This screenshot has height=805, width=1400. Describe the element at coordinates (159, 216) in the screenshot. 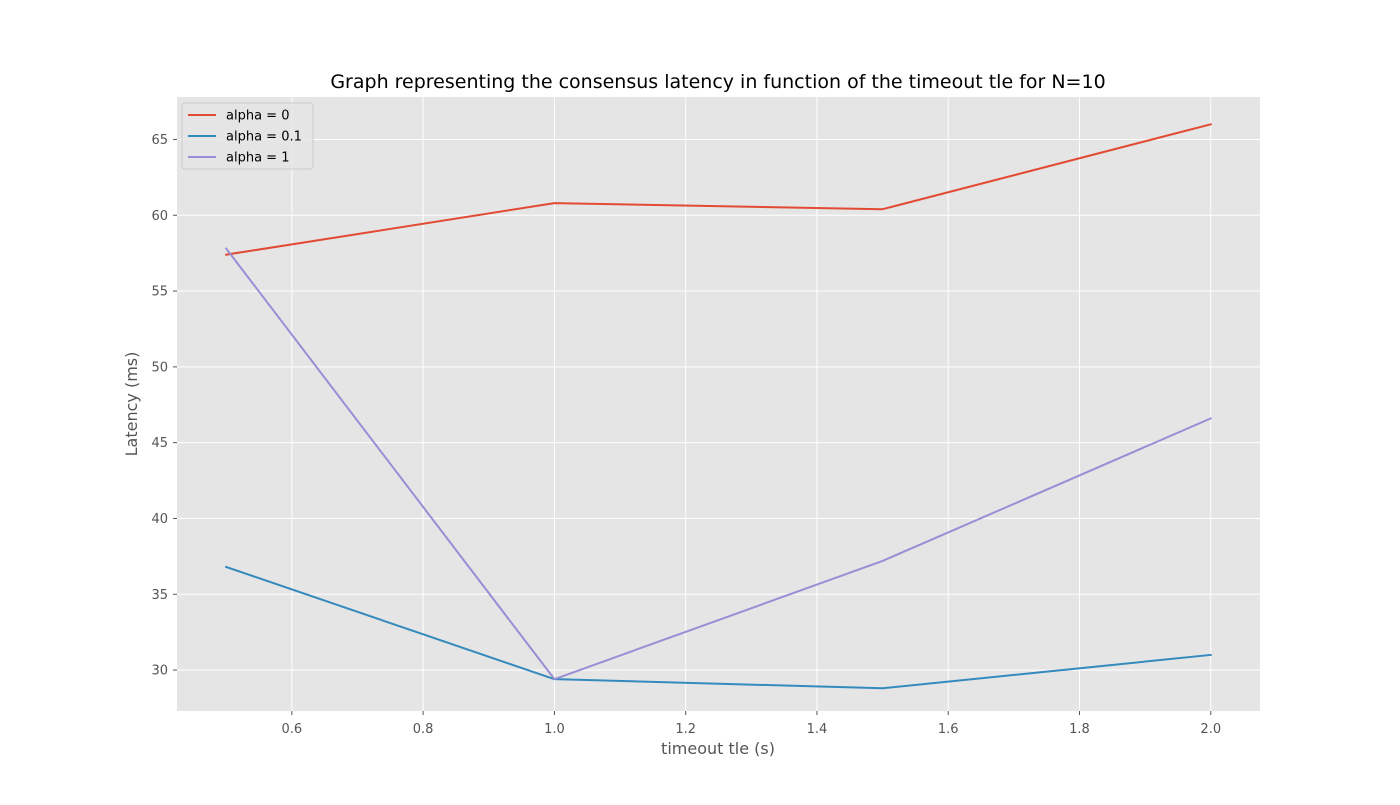

I see `y-tick-label: 60` at that location.